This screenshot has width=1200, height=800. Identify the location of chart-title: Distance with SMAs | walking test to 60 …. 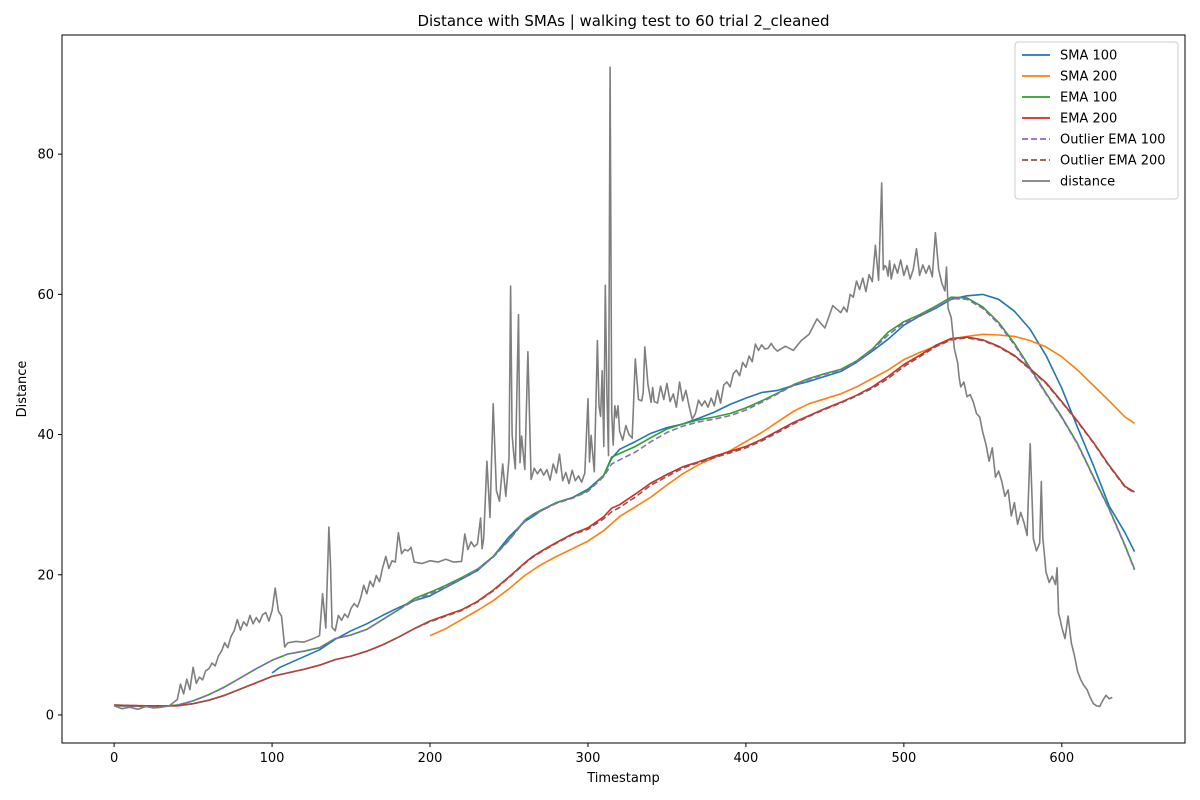
(623, 21).